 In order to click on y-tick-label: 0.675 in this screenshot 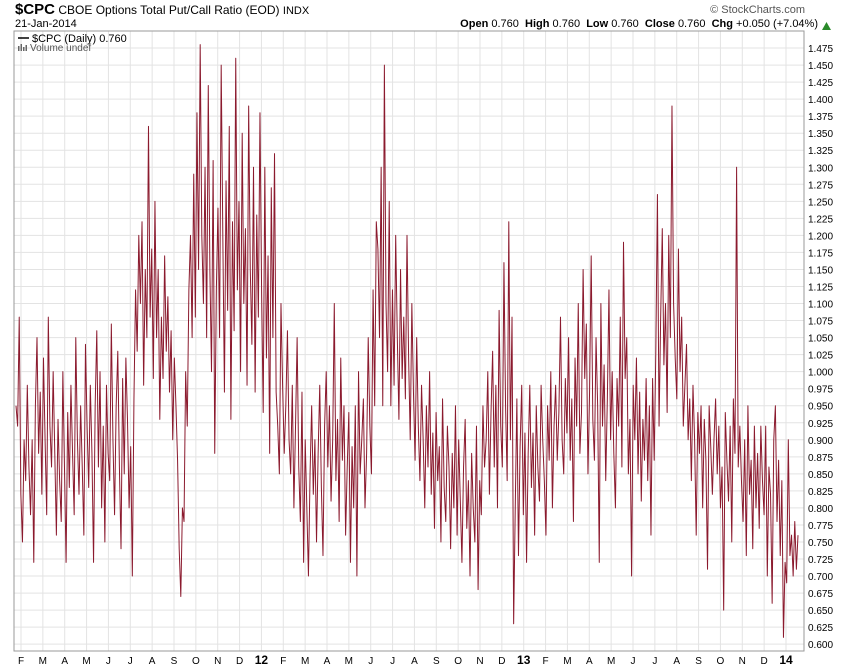, I will do `click(820, 594)`.